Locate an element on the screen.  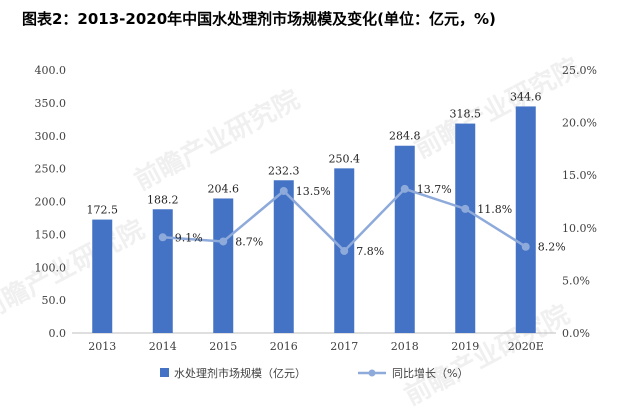
y-left-tick-label: 200.0 is located at coordinates (51, 202).